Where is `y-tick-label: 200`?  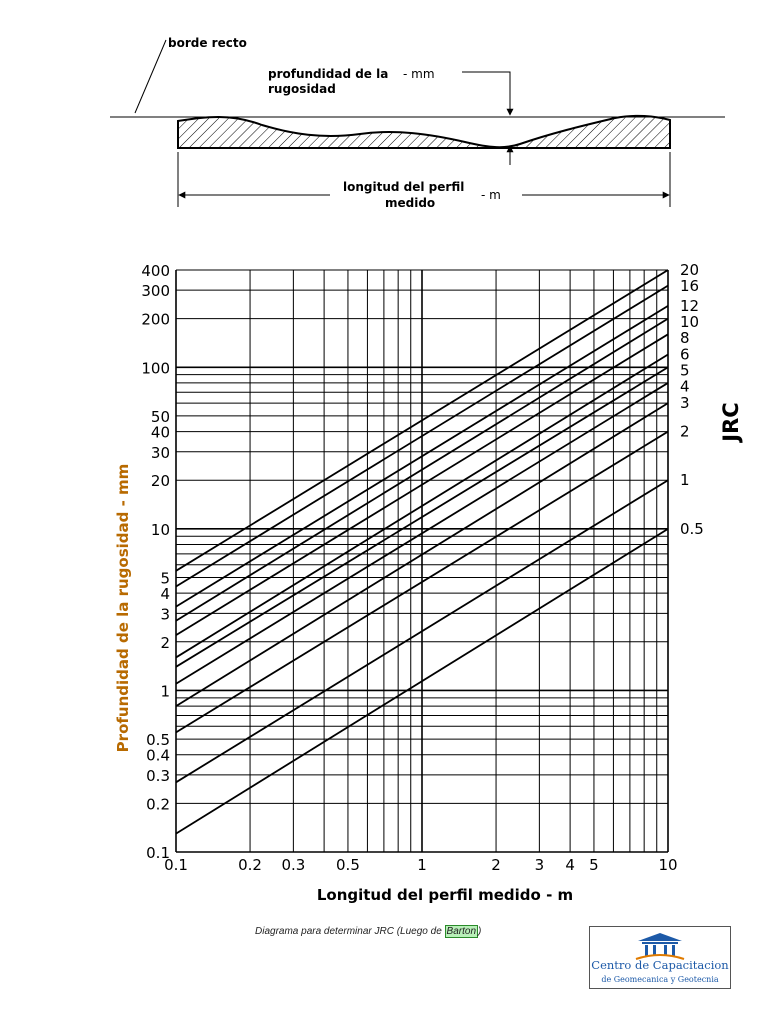
y-tick-label: 200 is located at coordinates (155, 320).